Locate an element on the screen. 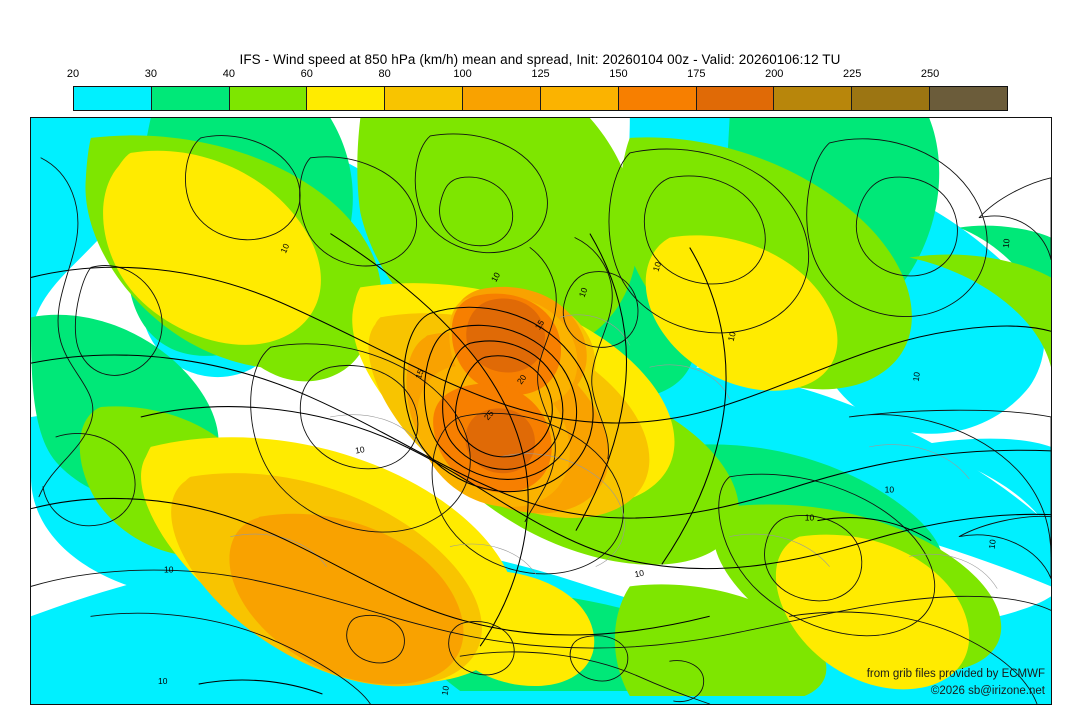 The image size is (1080, 718). colorbar-tick-125: 125 is located at coordinates (540, 74).